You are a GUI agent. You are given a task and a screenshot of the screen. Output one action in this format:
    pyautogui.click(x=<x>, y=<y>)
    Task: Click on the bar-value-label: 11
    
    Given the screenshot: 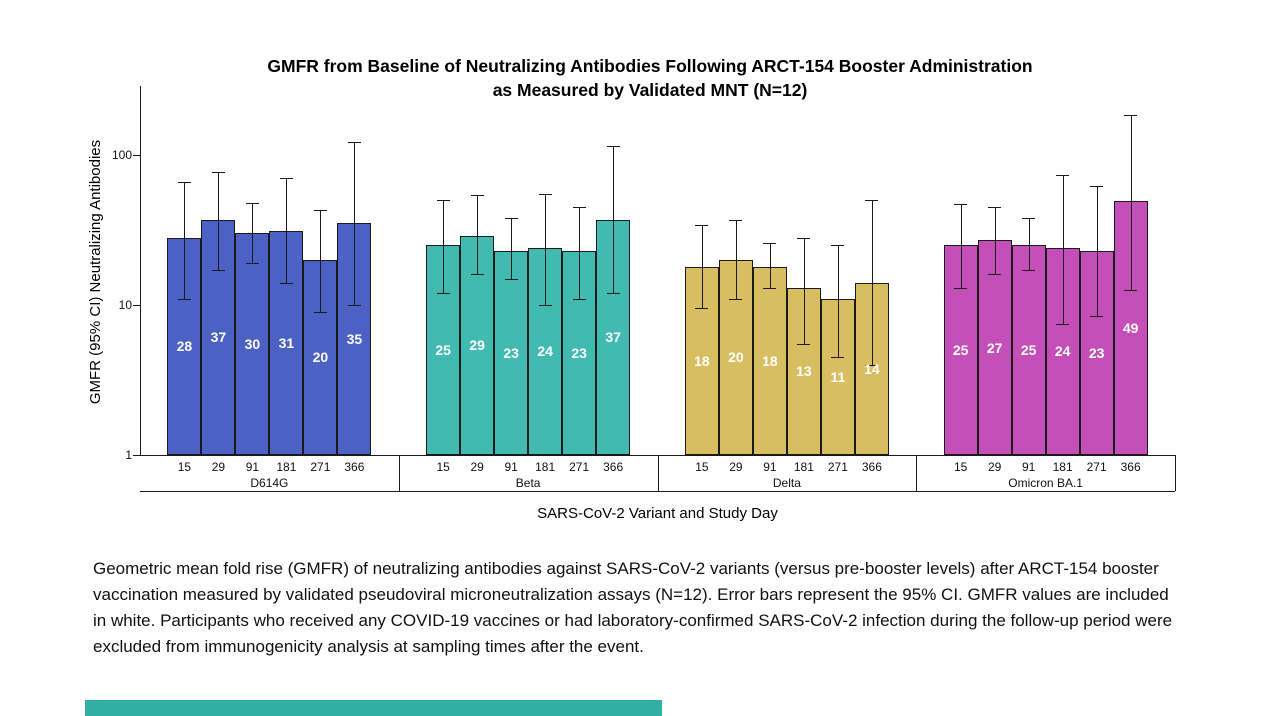 What is the action you would take?
    pyautogui.click(x=838, y=376)
    